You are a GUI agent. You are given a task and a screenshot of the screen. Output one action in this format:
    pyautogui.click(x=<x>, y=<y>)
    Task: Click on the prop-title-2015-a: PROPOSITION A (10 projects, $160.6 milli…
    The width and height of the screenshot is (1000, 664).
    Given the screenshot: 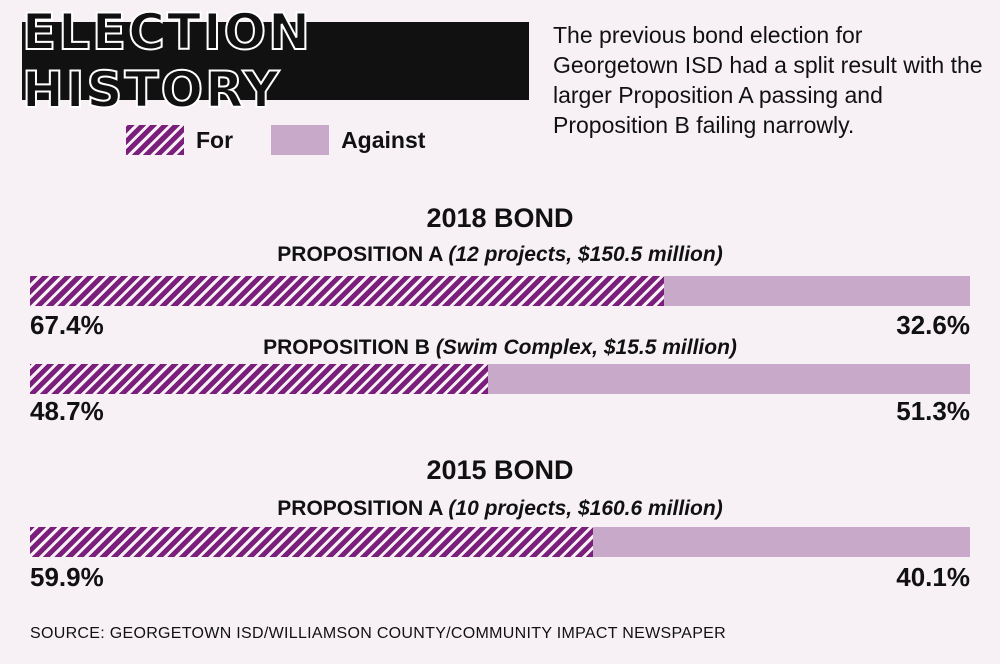 What is the action you would take?
    pyautogui.click(x=500, y=509)
    